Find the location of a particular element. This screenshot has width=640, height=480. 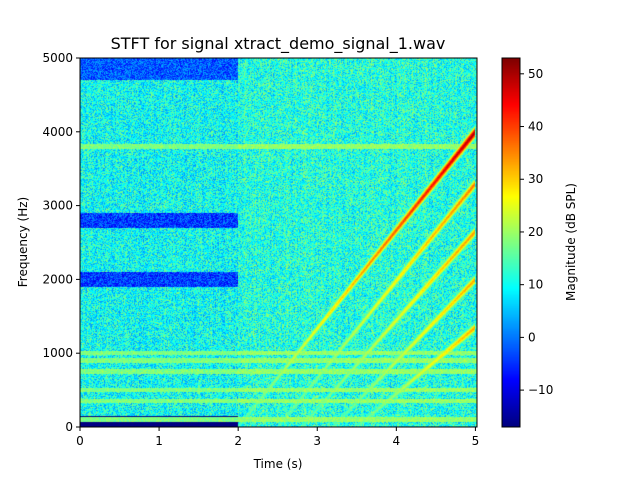

y-tick-label: 1000 is located at coordinates (57, 353).